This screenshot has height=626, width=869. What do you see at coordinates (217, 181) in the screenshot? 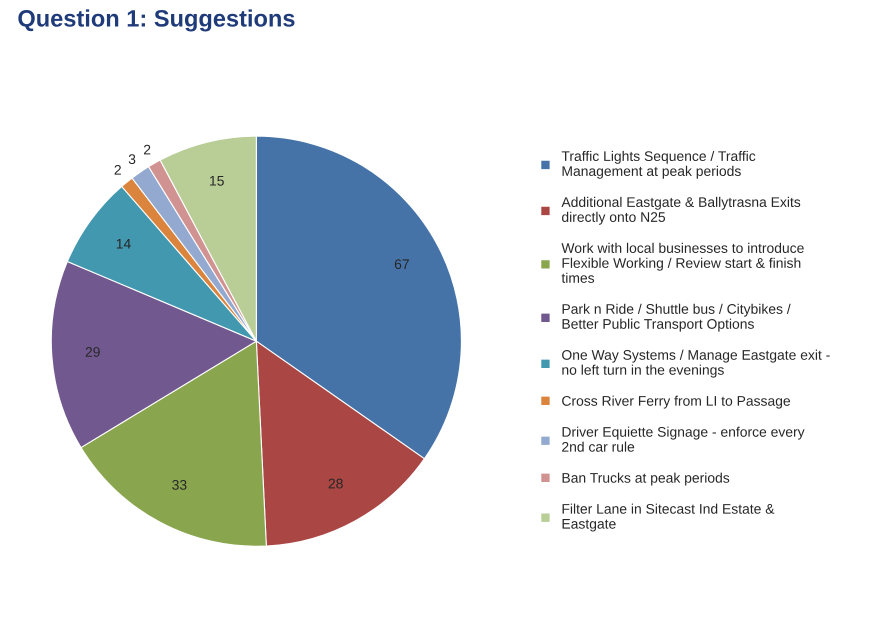
I see `data-label: 15` at bounding box center [217, 181].